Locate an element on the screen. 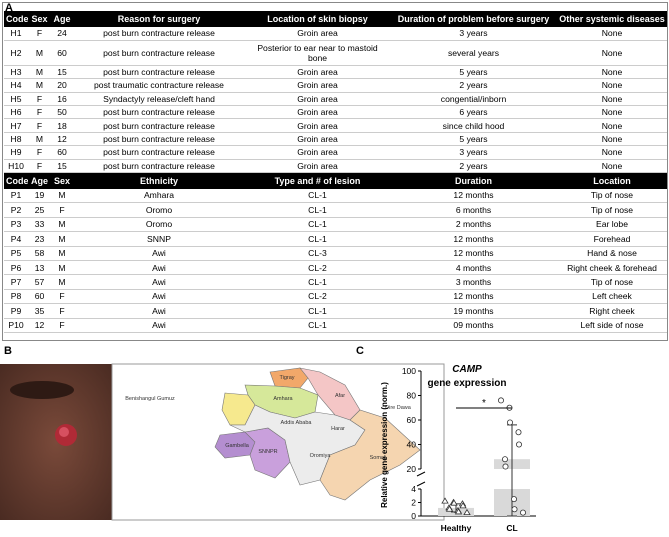 The height and width of the screenshot is (537, 669). cell: 19 is located at coordinates (39, 196).